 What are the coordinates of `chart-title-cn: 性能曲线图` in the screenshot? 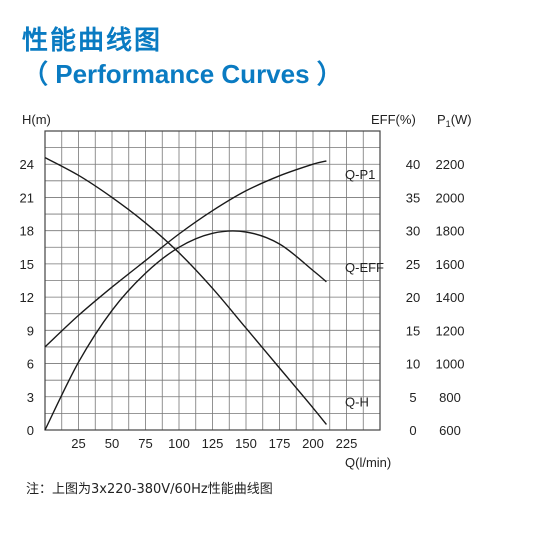 It's located at (92, 41).